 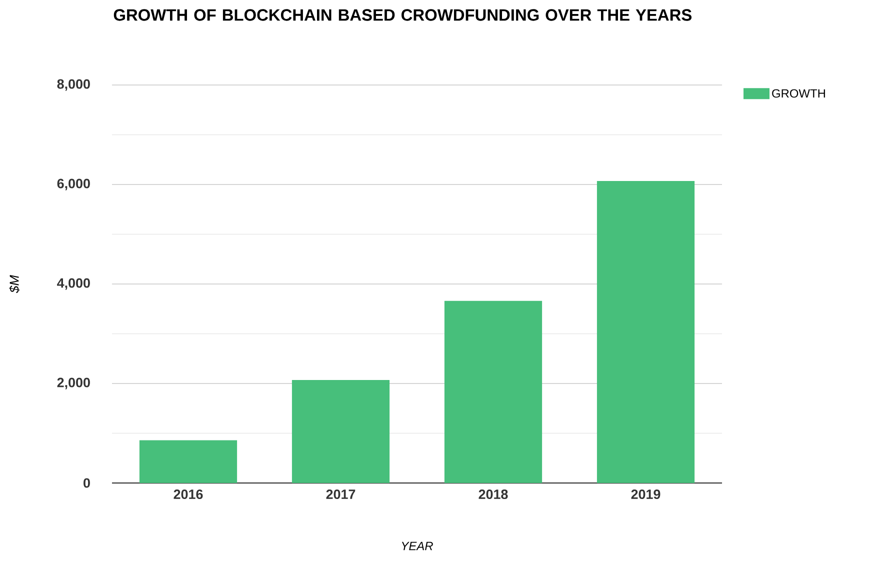 What do you see at coordinates (73, 384) in the screenshot?
I see `y-tick-label: 2,000` at bounding box center [73, 384].